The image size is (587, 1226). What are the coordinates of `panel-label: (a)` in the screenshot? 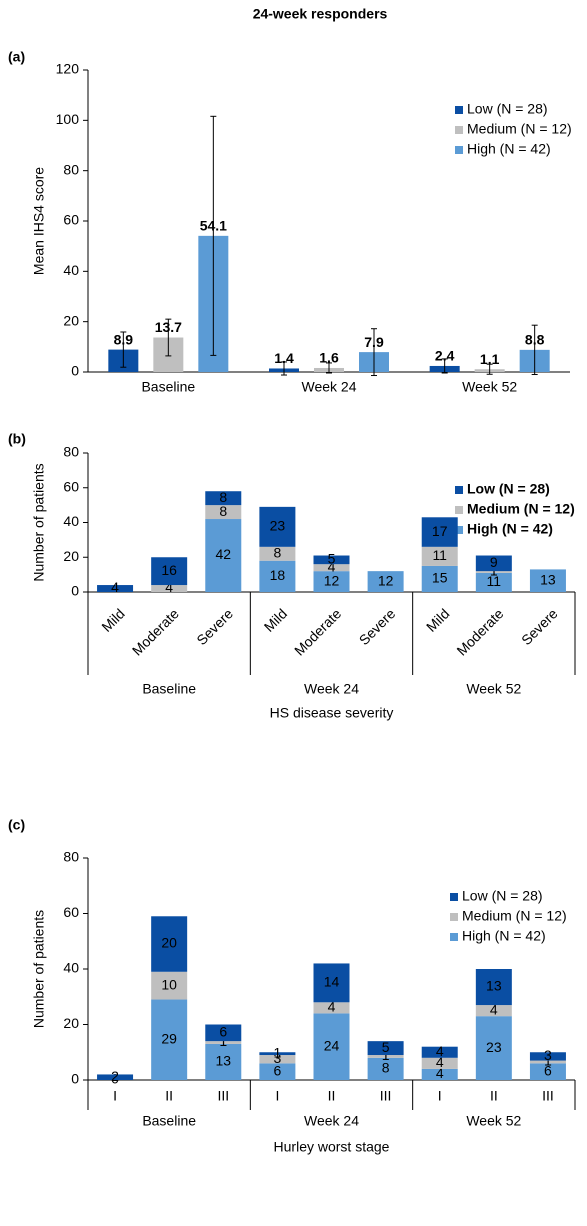 It's located at (16, 57).